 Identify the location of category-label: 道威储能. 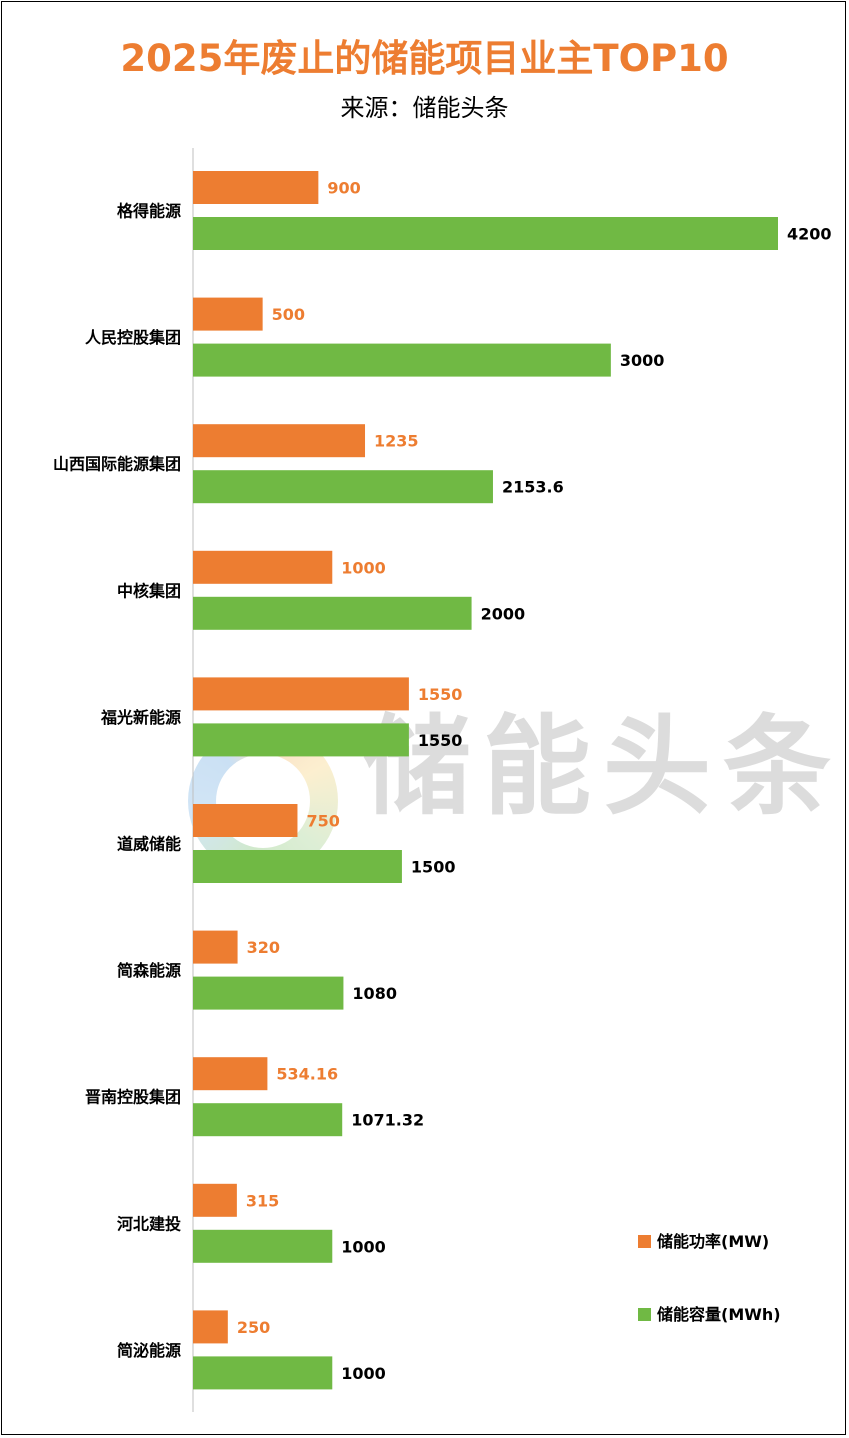
(149, 844).